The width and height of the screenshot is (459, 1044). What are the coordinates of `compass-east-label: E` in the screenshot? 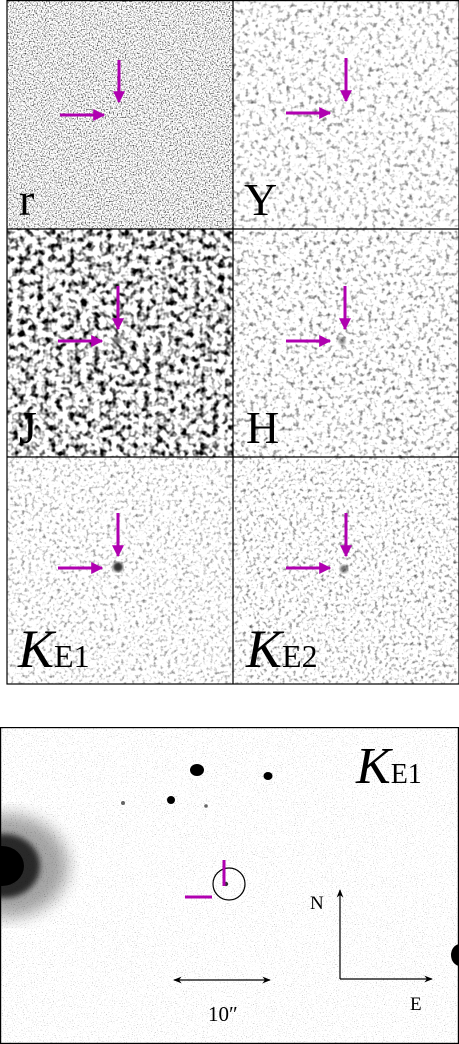 It's located at (416, 1004).